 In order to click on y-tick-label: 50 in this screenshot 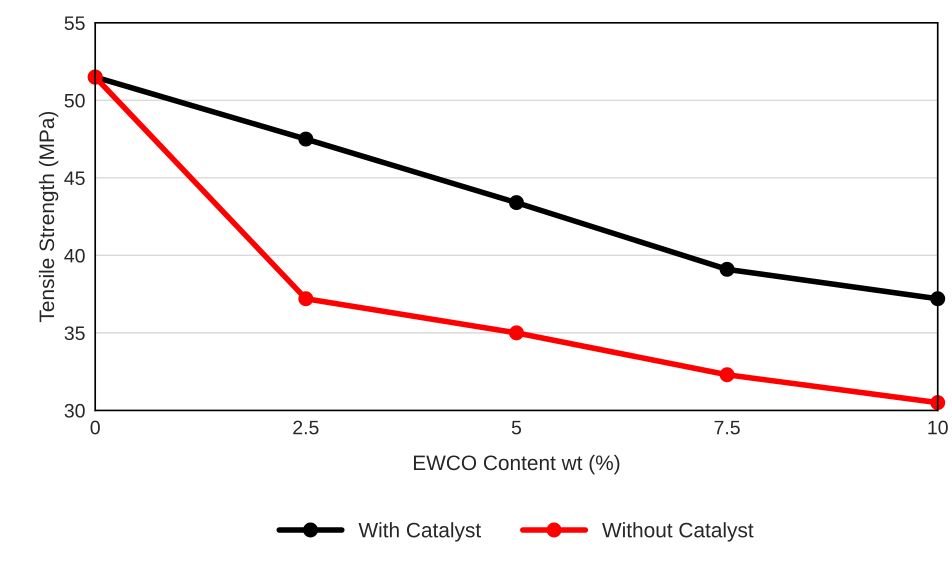, I will do `click(74, 101)`.